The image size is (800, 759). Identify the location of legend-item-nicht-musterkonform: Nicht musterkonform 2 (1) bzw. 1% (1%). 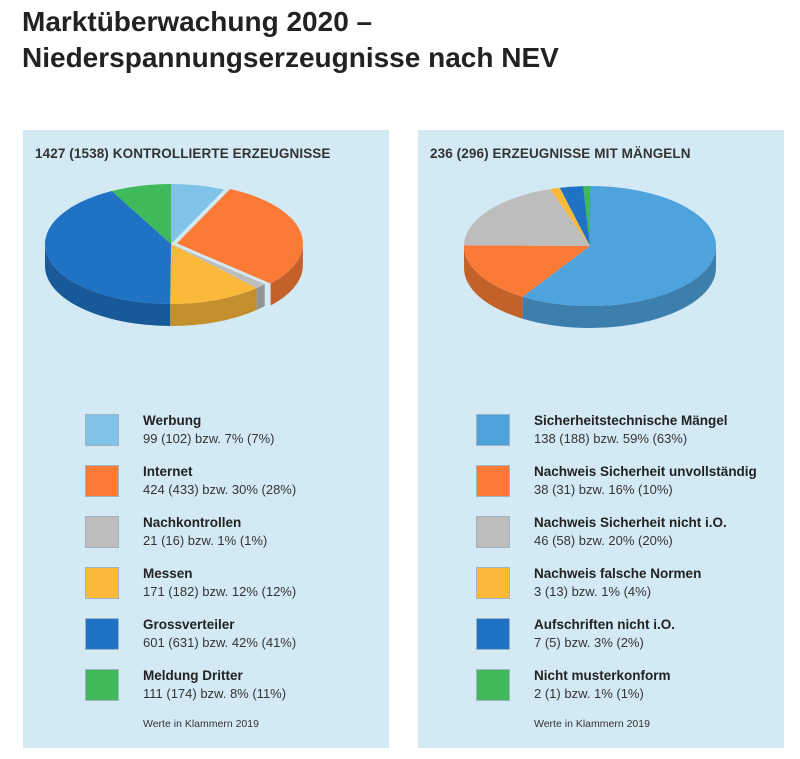
(626, 692).